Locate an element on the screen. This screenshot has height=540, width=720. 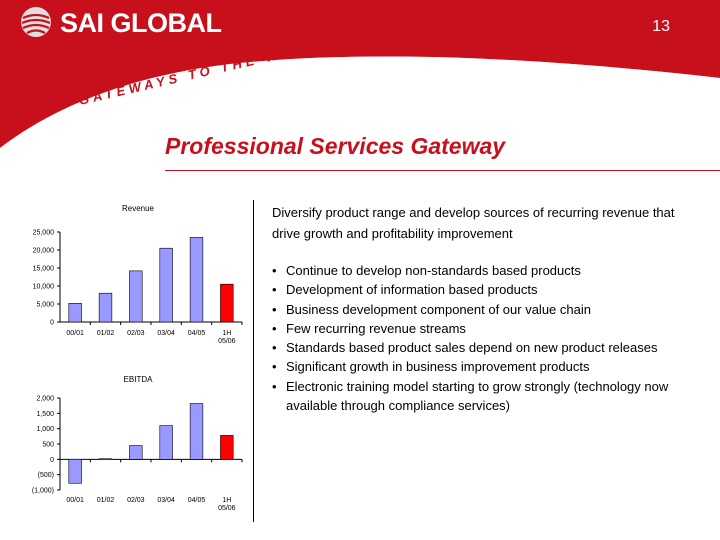
ebitda-y-tick-label: (1,000) is located at coordinates (43, 491).